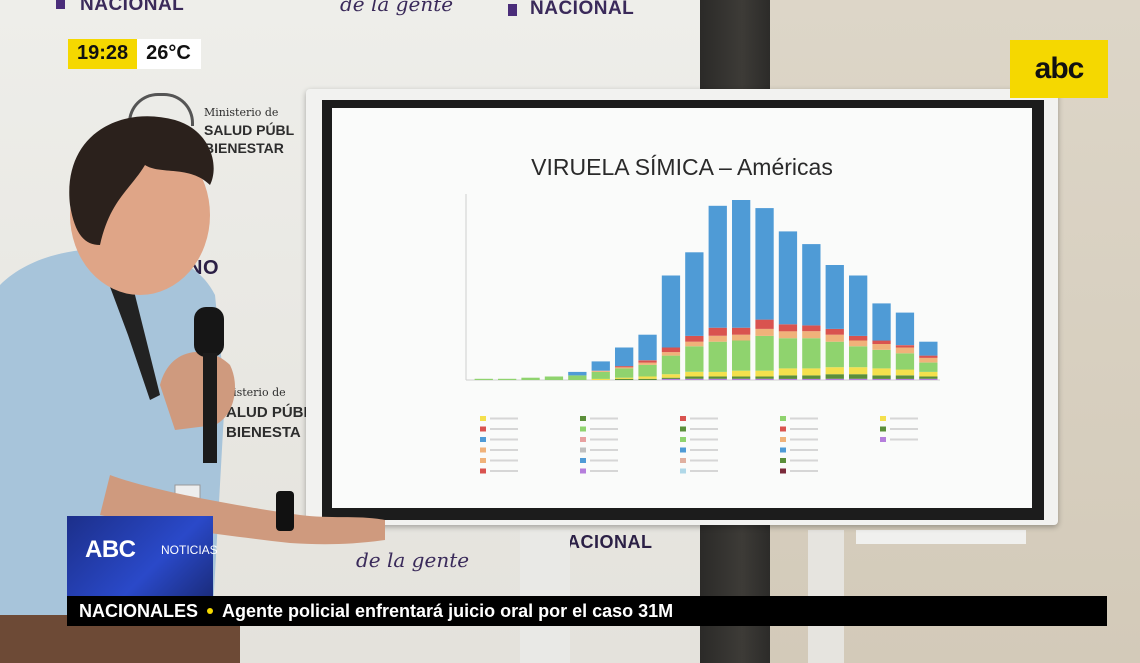 This screenshot has width=1140, height=663. I want to click on ministry-text: SALUD PÚBL, so click(249, 130).